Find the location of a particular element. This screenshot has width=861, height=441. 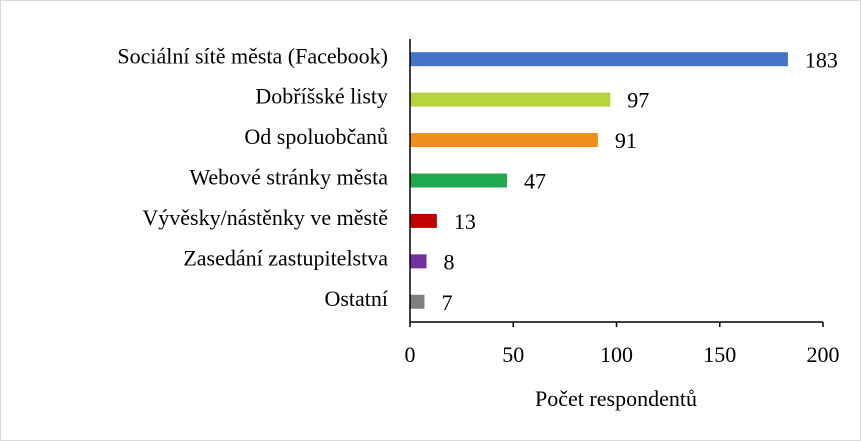

data-label: 91 is located at coordinates (626, 140).